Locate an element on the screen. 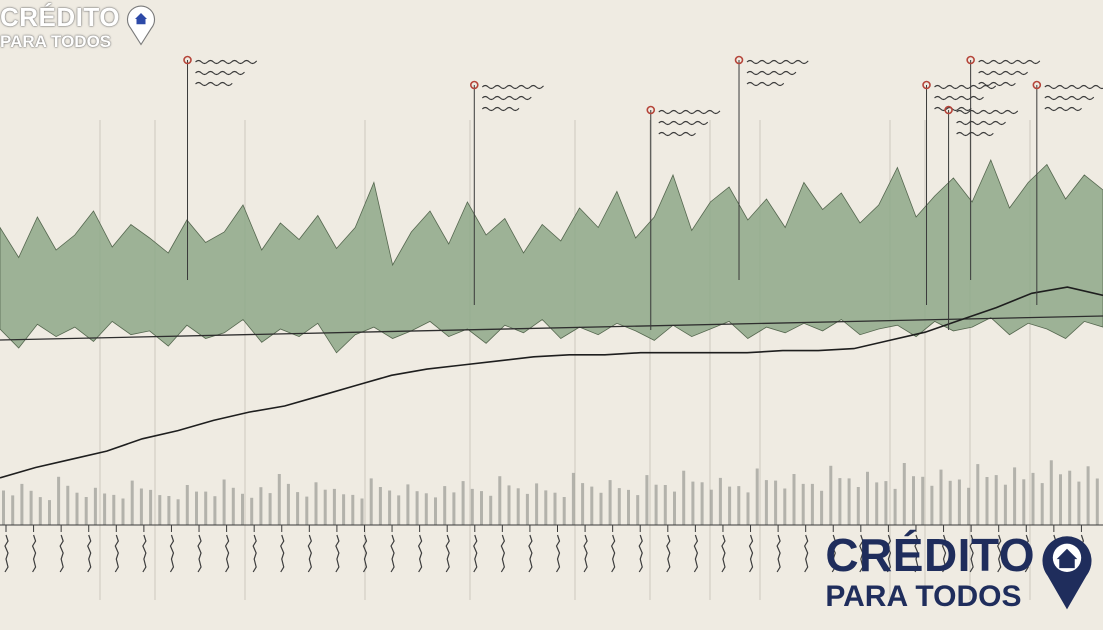 The height and width of the screenshot is (630, 1103). brand-name: CRÉDITO is located at coordinates (930, 555).